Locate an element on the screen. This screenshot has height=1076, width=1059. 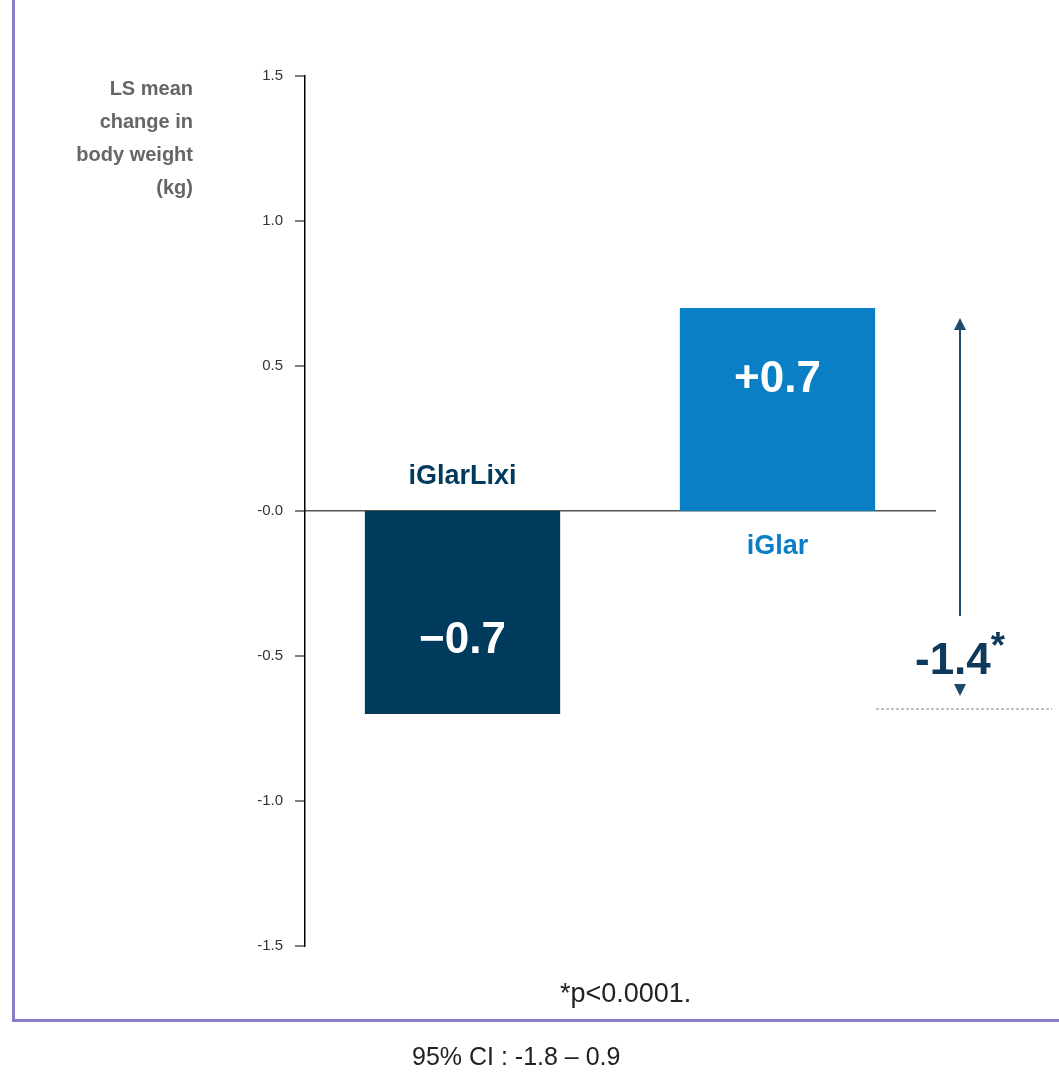
data-label: +0.7 is located at coordinates (777, 376).